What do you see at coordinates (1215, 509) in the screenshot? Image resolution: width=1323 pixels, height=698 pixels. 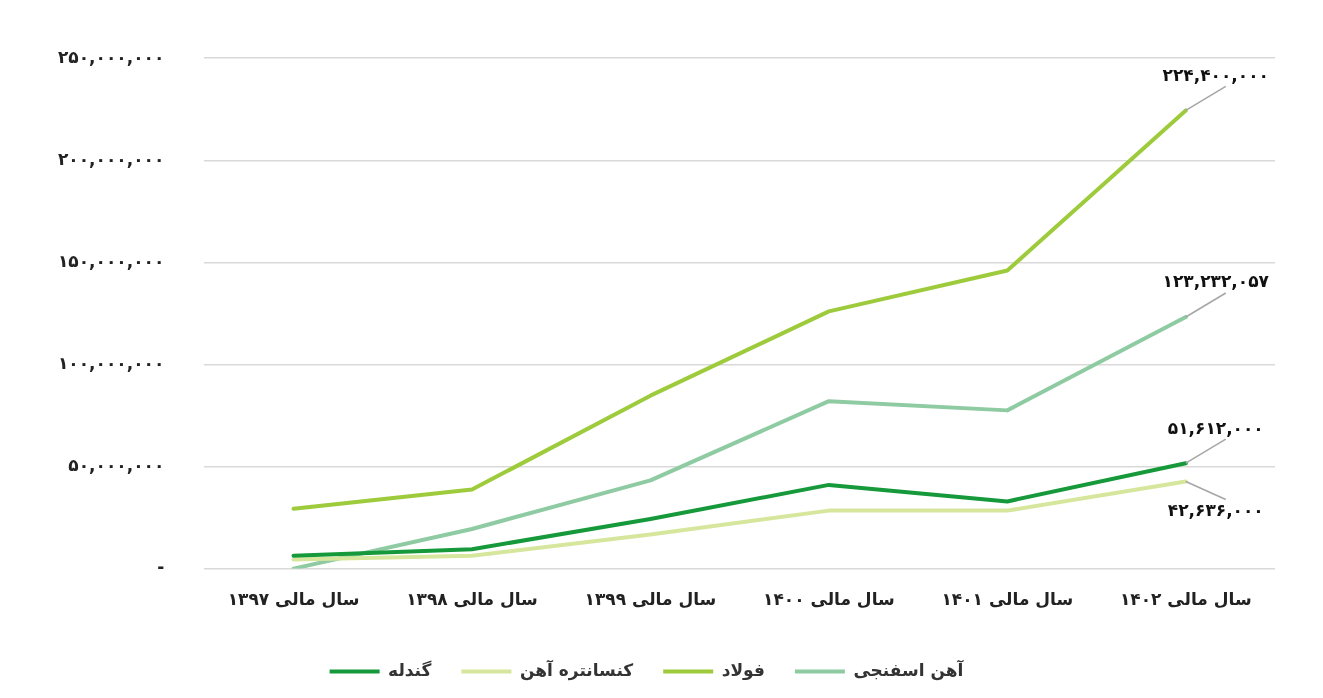 I see `data-label: ۴۲,۶۳۶,۰۰۰` at bounding box center [1215, 509].